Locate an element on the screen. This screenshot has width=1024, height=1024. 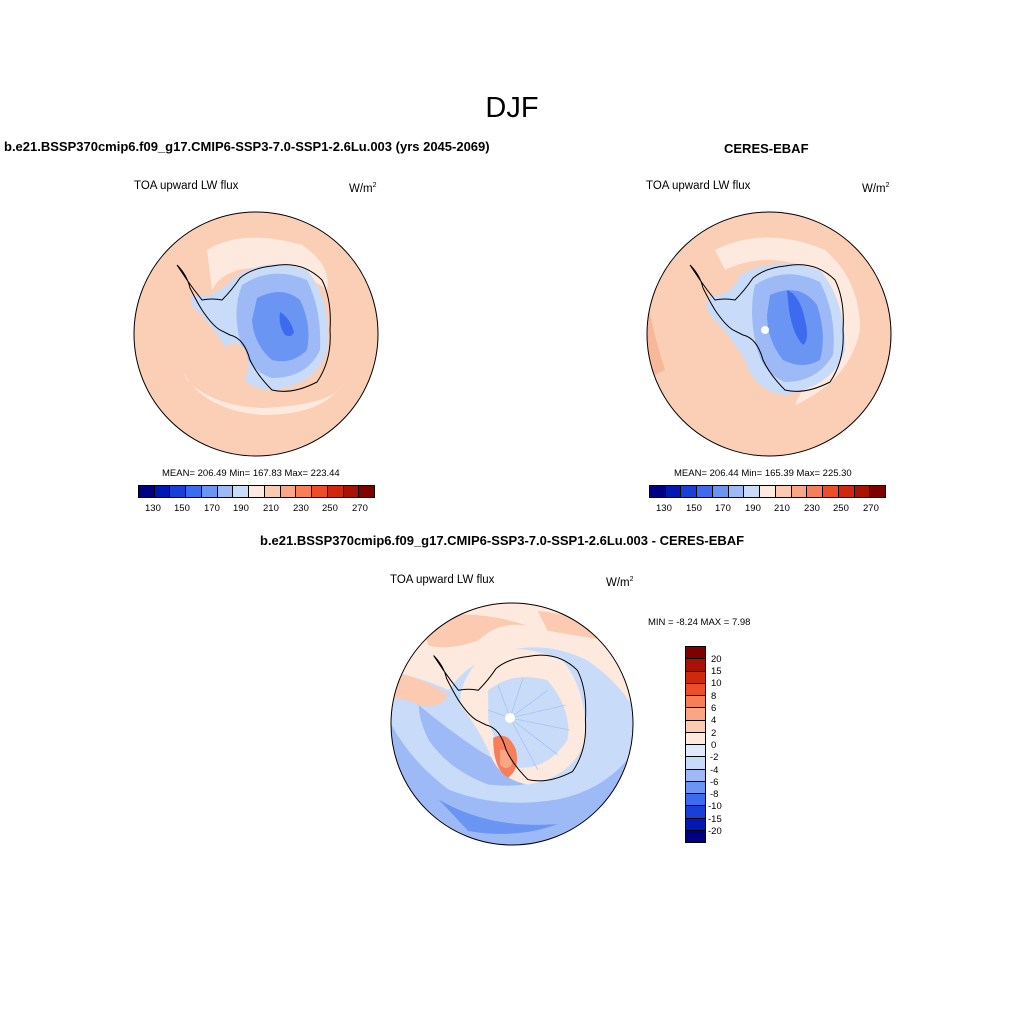
diff-tick-4: 4 is located at coordinates (714, 720).